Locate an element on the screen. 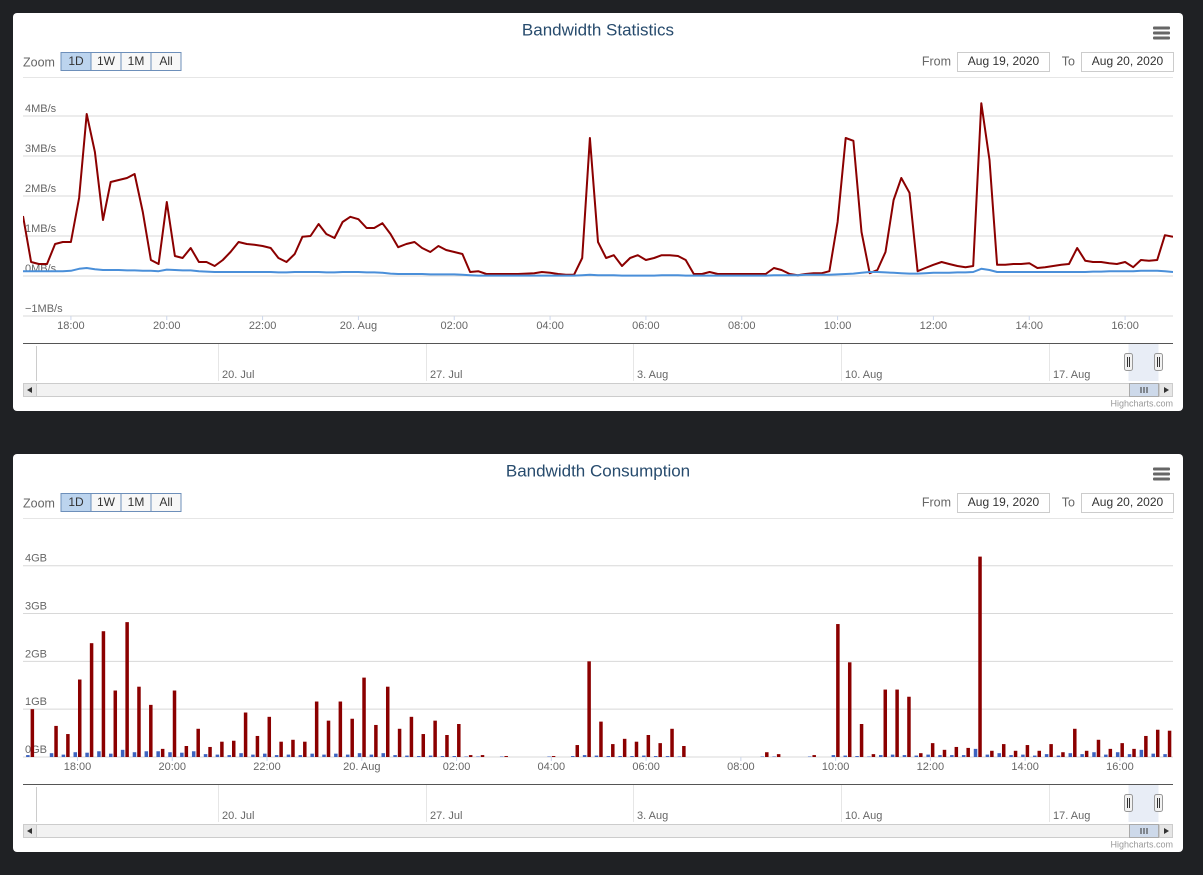 The width and height of the screenshot is (1203, 875). x-tick-label: 18:00 is located at coordinates (78, 767).